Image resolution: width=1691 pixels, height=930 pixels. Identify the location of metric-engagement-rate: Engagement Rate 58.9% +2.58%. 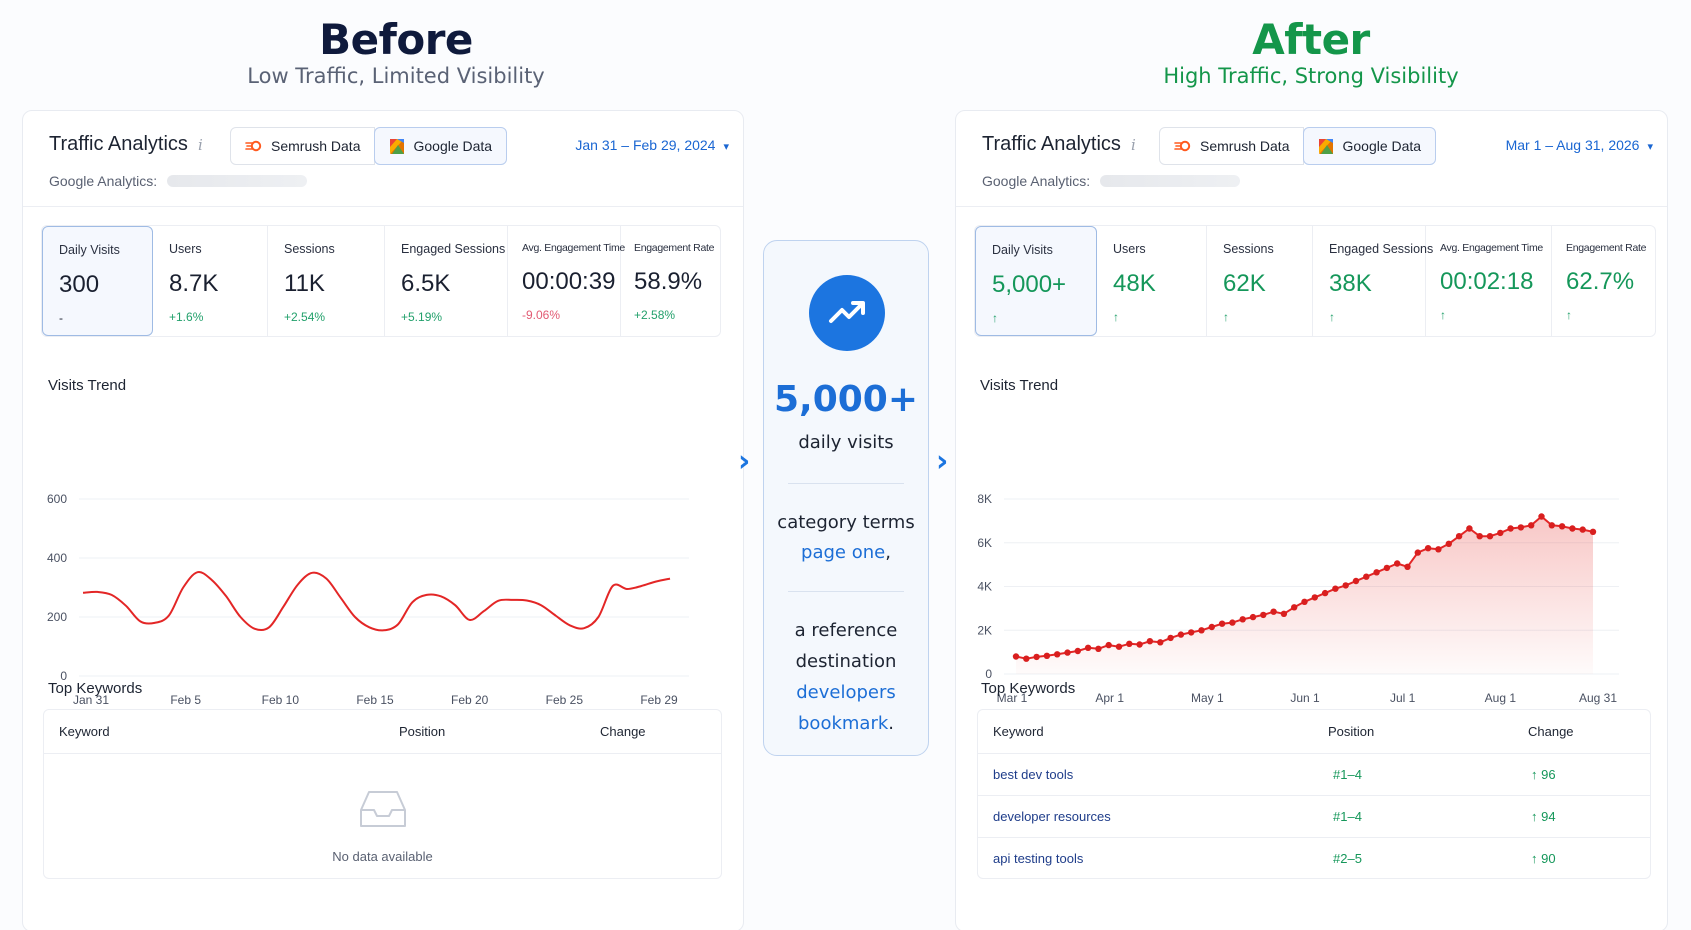
(670, 281).